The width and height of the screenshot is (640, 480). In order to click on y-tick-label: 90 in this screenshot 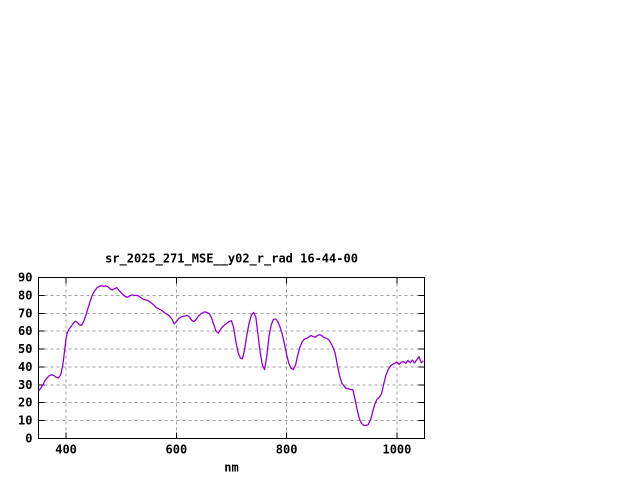, I will do `click(25, 278)`.